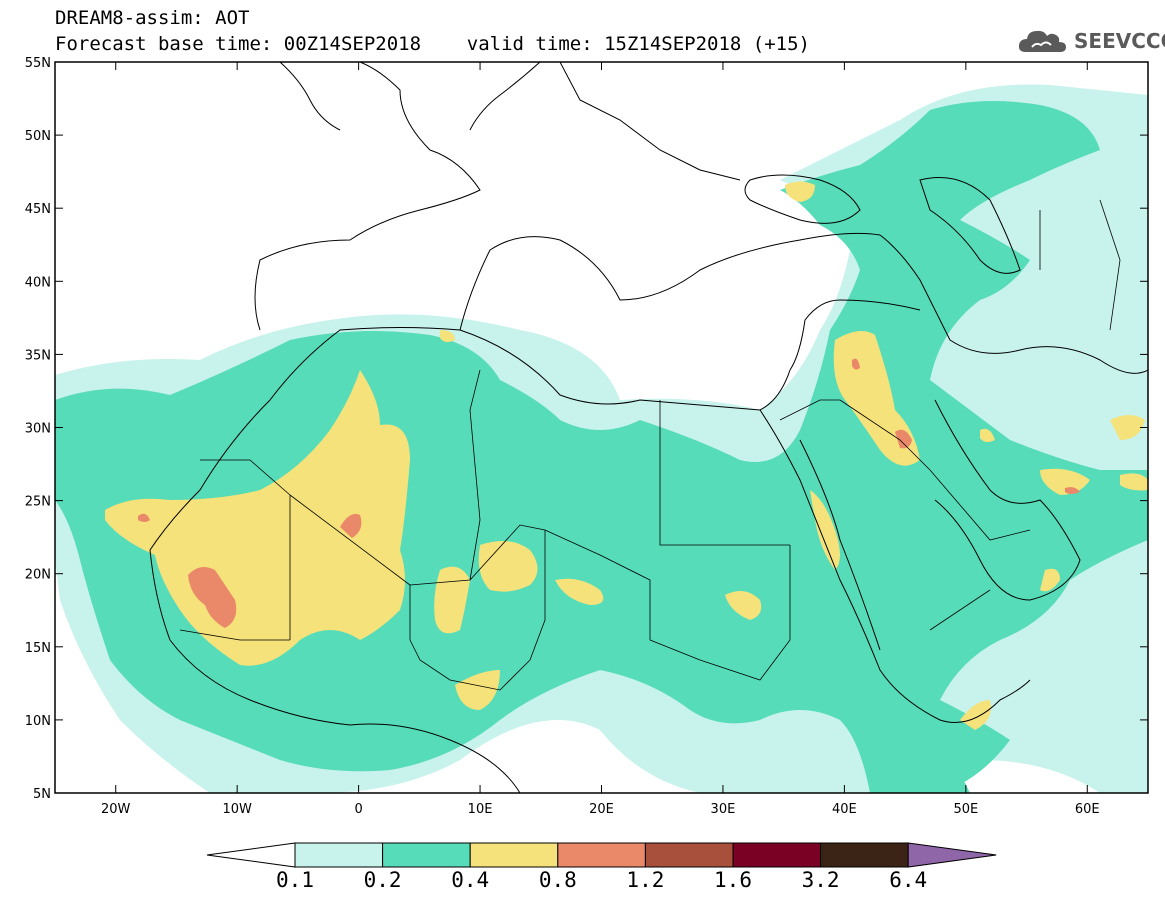  What do you see at coordinates (645, 880) in the screenshot?
I see `colorbar-label: 1.2` at bounding box center [645, 880].